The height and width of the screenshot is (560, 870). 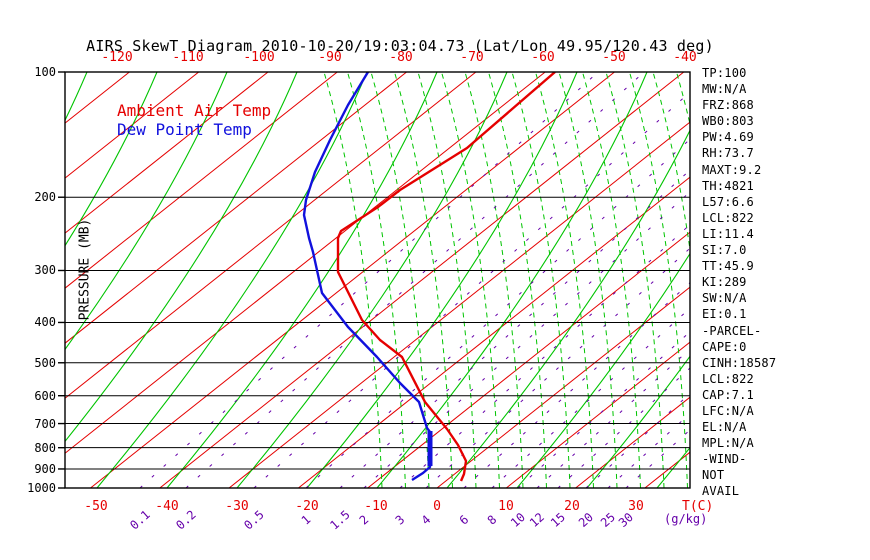 I want to click on sounding-index-line: KI:289, so click(x=724, y=282).